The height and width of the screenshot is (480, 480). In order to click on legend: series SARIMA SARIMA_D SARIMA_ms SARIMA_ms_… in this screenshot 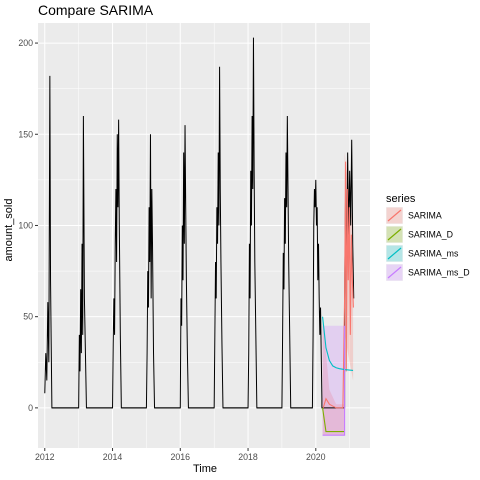, I will do `click(428, 237)`.